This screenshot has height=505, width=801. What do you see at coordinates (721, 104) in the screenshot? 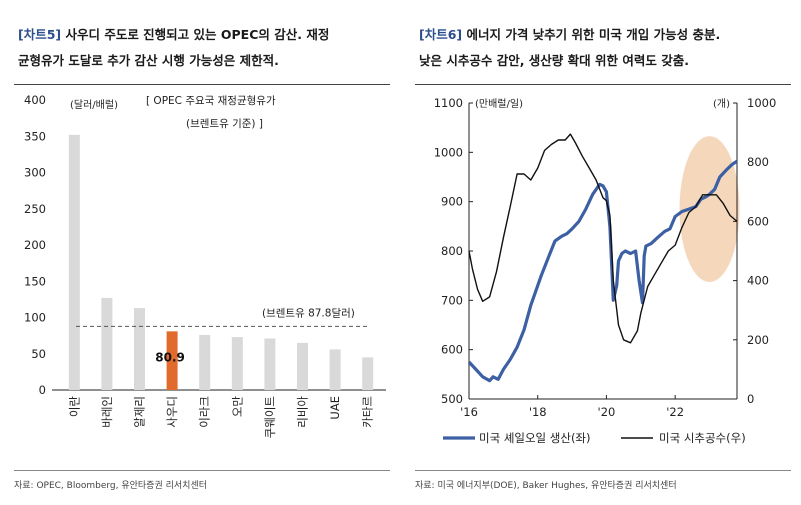
I see `right-axis-unit: (개)` at bounding box center [721, 104].